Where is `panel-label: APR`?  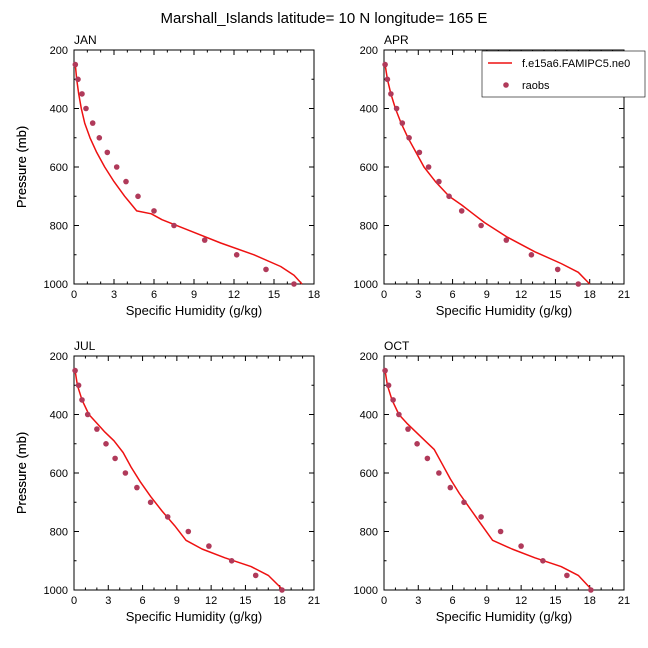 panel-label: APR is located at coordinates (396, 40).